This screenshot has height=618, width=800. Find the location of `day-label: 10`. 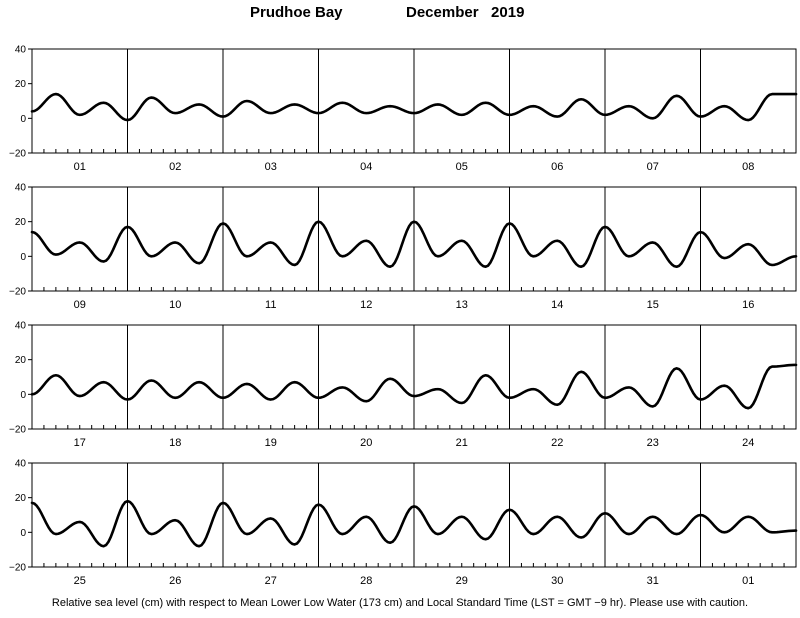

day-label: 10 is located at coordinates (175, 305).